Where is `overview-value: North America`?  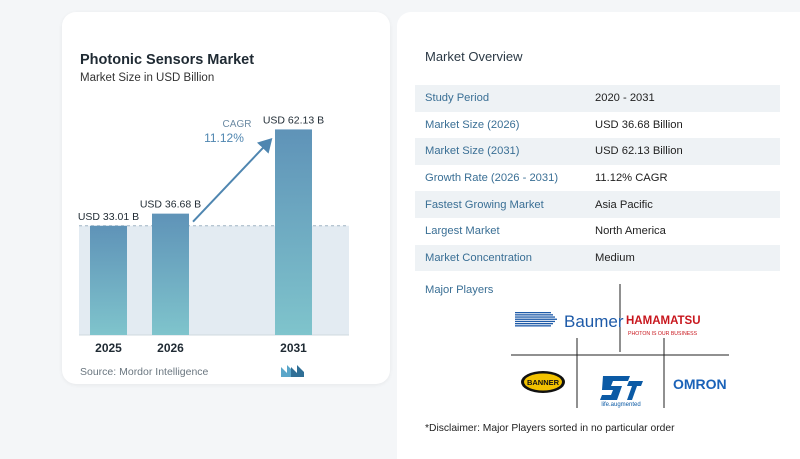 overview-value: North America is located at coordinates (630, 231).